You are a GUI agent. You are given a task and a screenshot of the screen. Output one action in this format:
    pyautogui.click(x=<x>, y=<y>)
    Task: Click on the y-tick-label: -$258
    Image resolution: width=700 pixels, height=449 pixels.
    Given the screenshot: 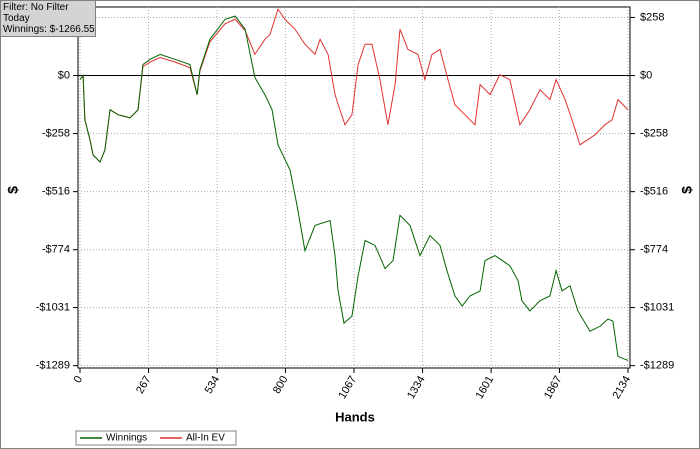 What is the action you would take?
    pyautogui.click(x=56, y=133)
    